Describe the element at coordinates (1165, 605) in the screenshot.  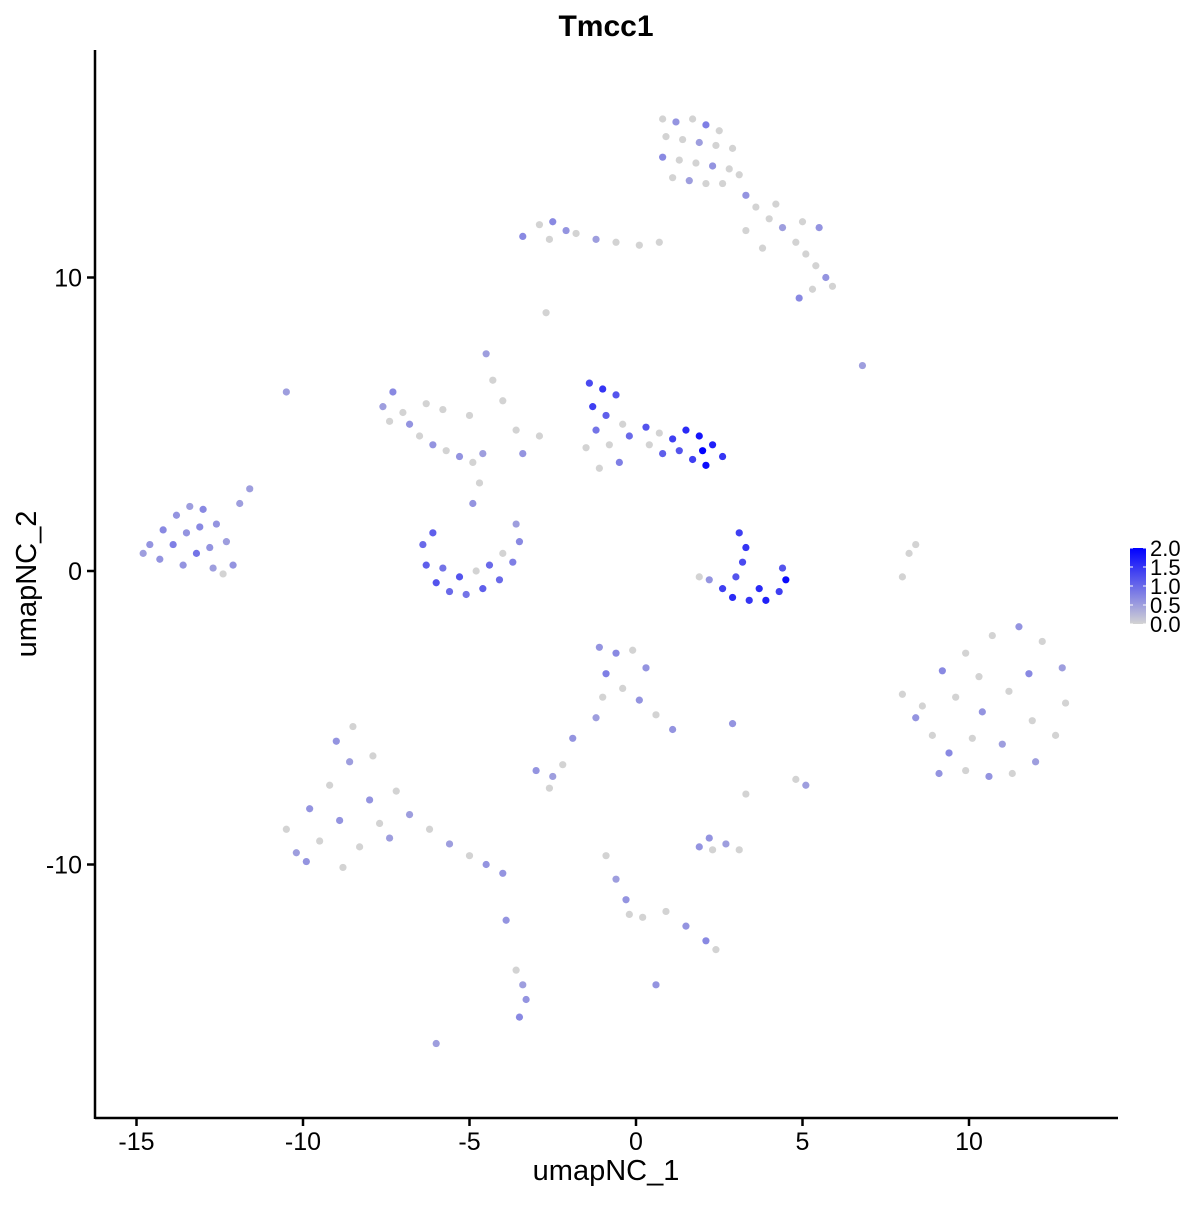
I see `colorbar-label: 0.5` at that location.